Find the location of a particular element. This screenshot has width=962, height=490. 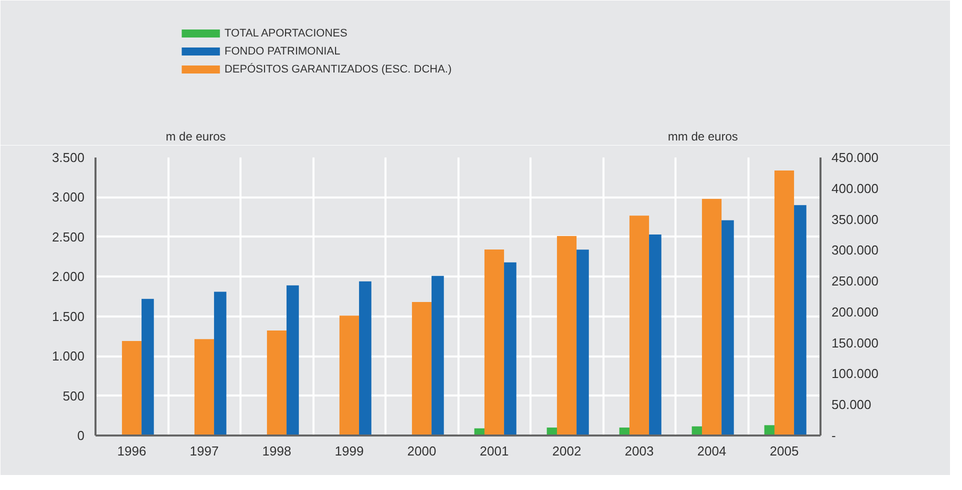

y-axis-title: m de euros is located at coordinates (196, 137).